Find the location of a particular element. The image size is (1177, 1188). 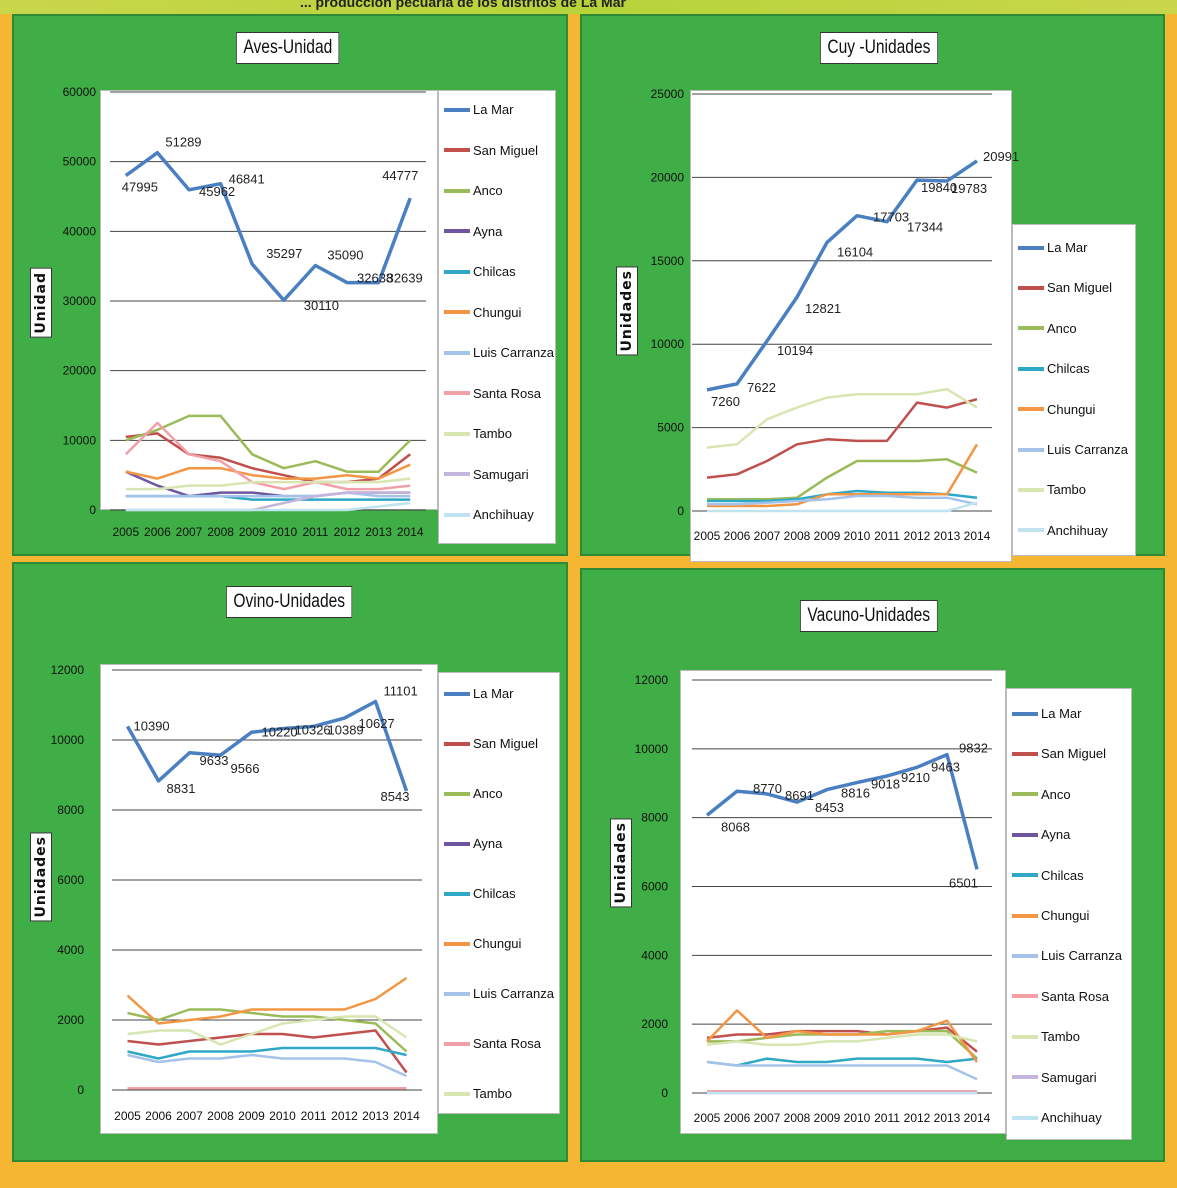

data-label: 46841 is located at coordinates (247, 179).